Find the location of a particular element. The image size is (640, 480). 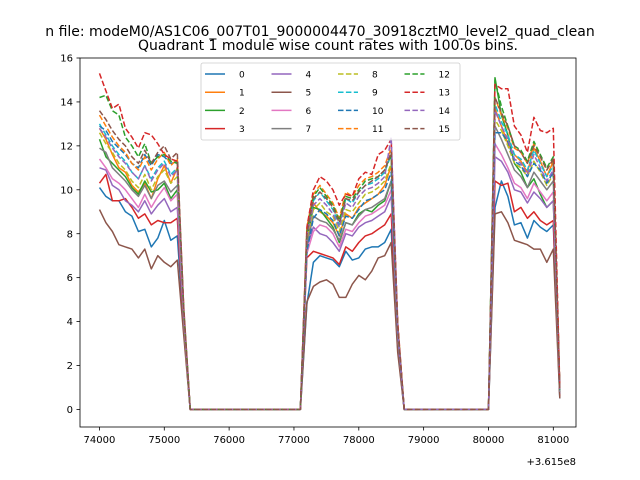

legend-label-6: 6 is located at coordinates (309, 112).